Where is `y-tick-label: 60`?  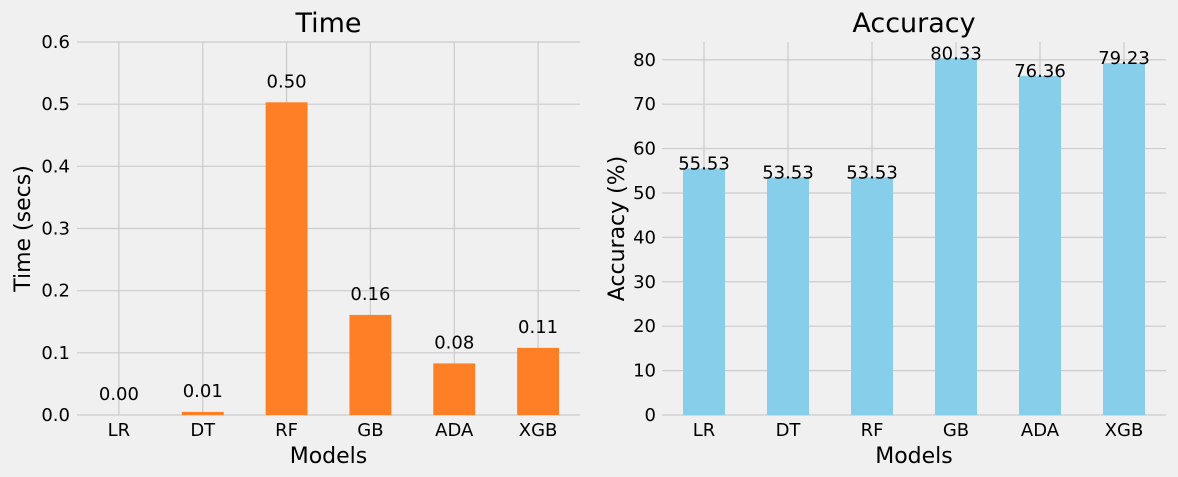
y-tick-label: 60 is located at coordinates (644, 149).